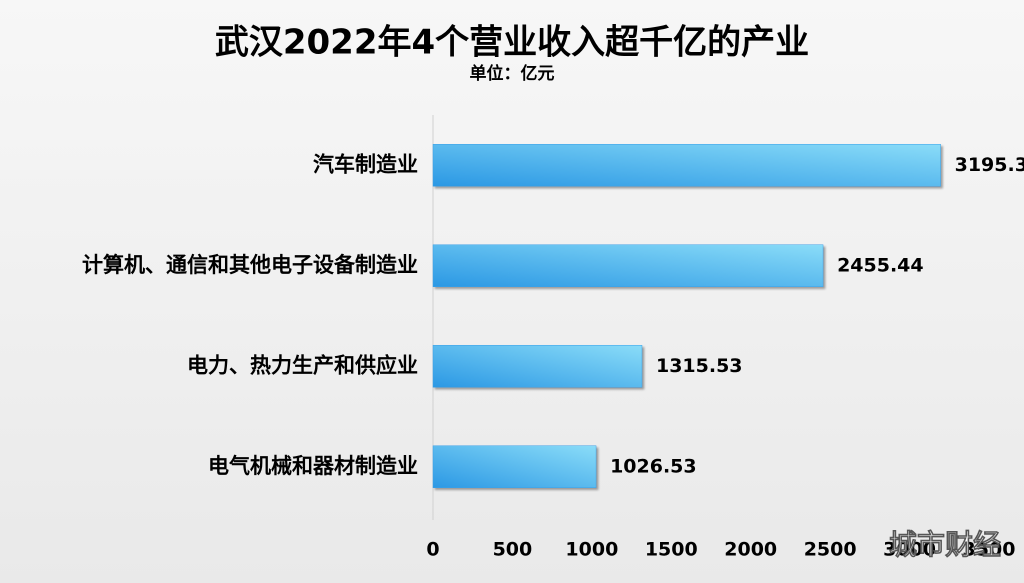  Describe the element at coordinates (671, 550) in the screenshot. I see `x-tick-label: 1500` at that location.